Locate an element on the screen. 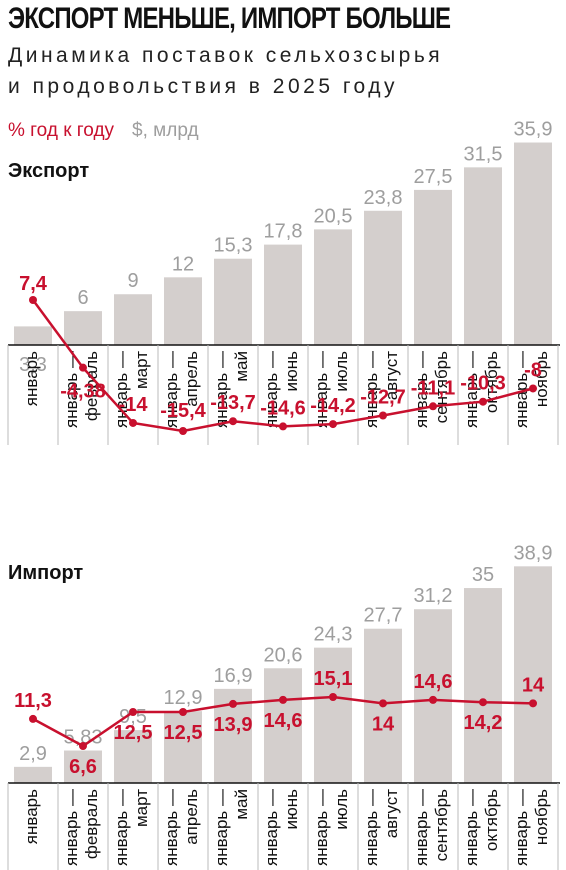 This screenshot has width=566, height=870. import-bar-value-label: 35 is located at coordinates (483, 575).